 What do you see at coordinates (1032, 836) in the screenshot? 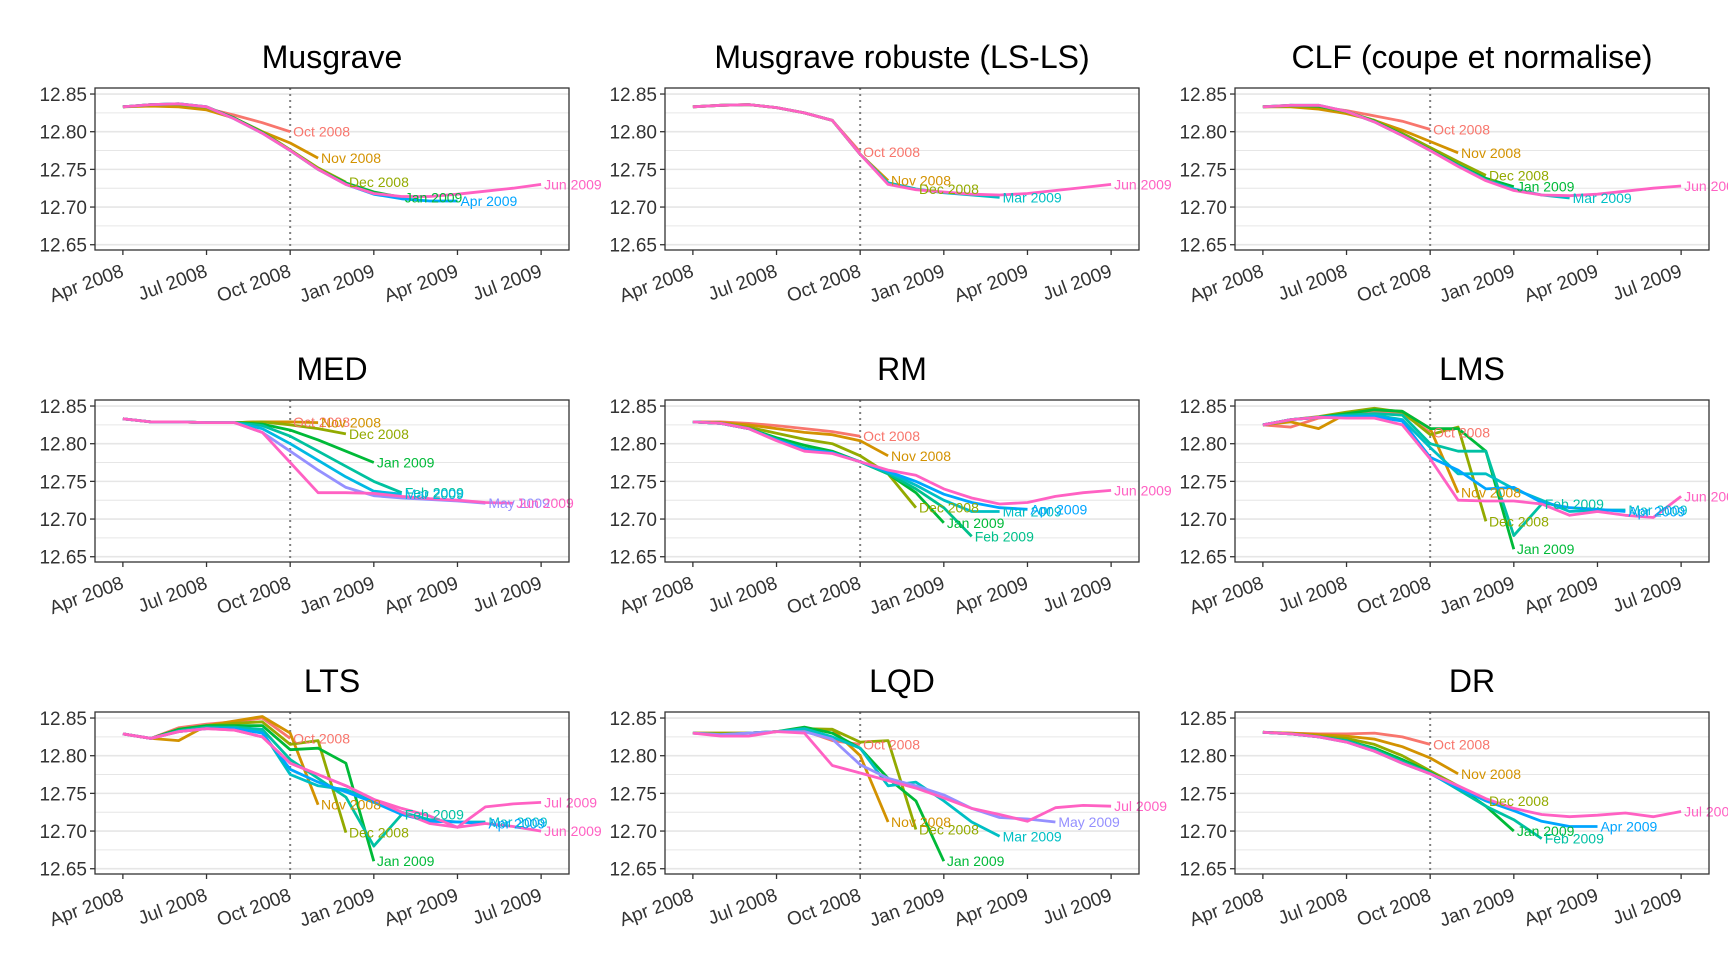
I see `series-end-label: Mar 2009` at bounding box center [1032, 836].